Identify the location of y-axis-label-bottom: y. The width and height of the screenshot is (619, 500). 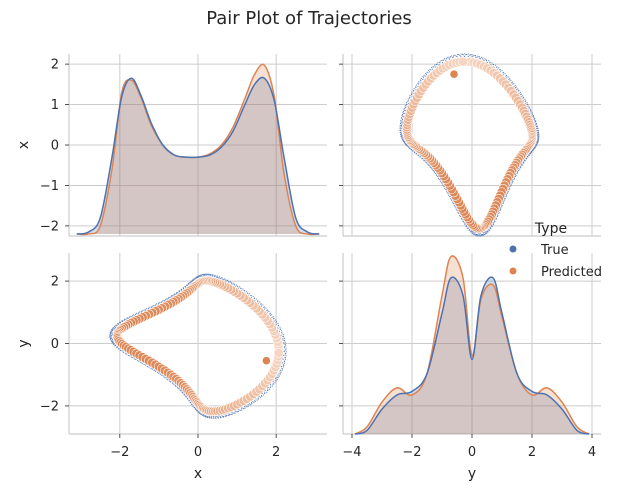
(24, 343).